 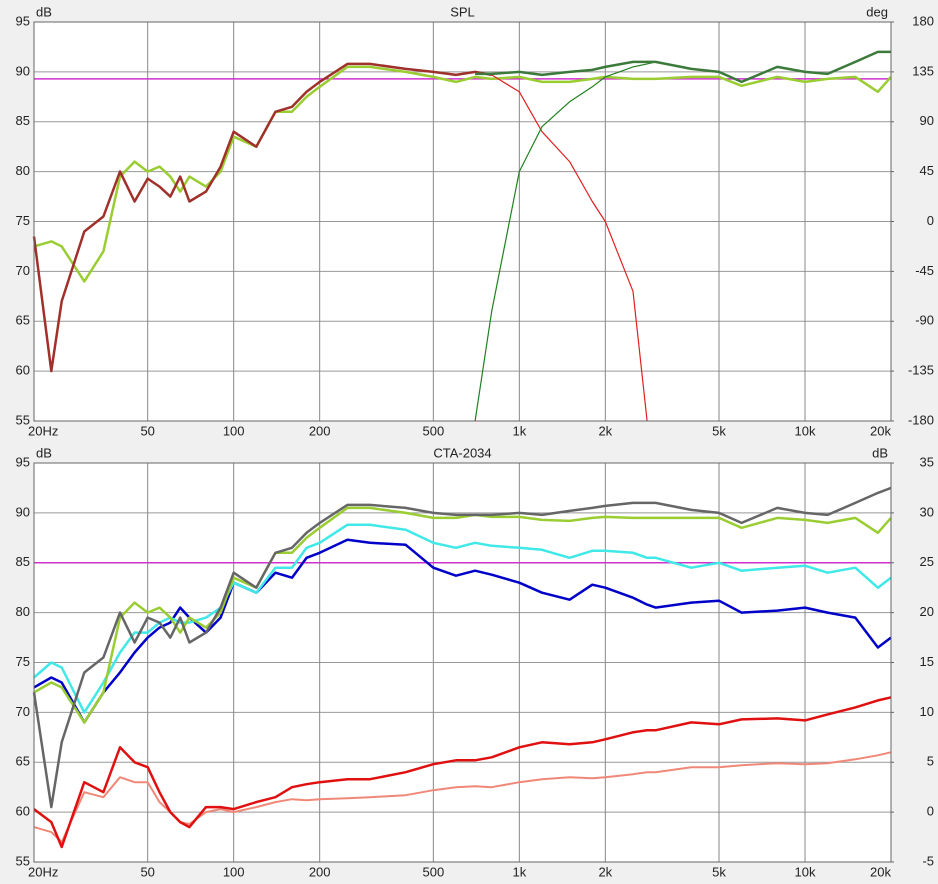 What do you see at coordinates (924, 320) in the screenshot?
I see `y2-tick-label: -90` at bounding box center [924, 320].